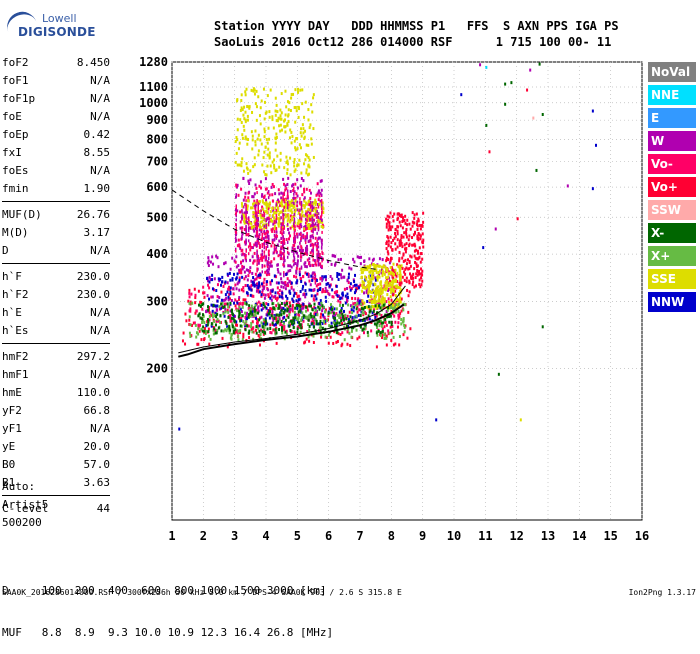 This screenshot has width=700, height=654. What do you see at coordinates (672, 164) in the screenshot?
I see `legend-item-vo-: Vo-` at bounding box center [672, 164].